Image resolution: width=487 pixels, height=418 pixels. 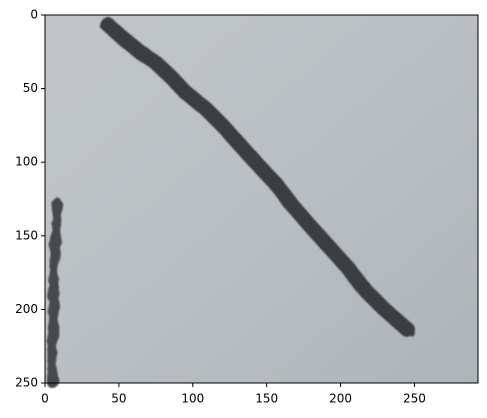 What do you see at coordinates (34, 15) in the screenshot?
I see `y-tick-label: 0` at bounding box center [34, 15].